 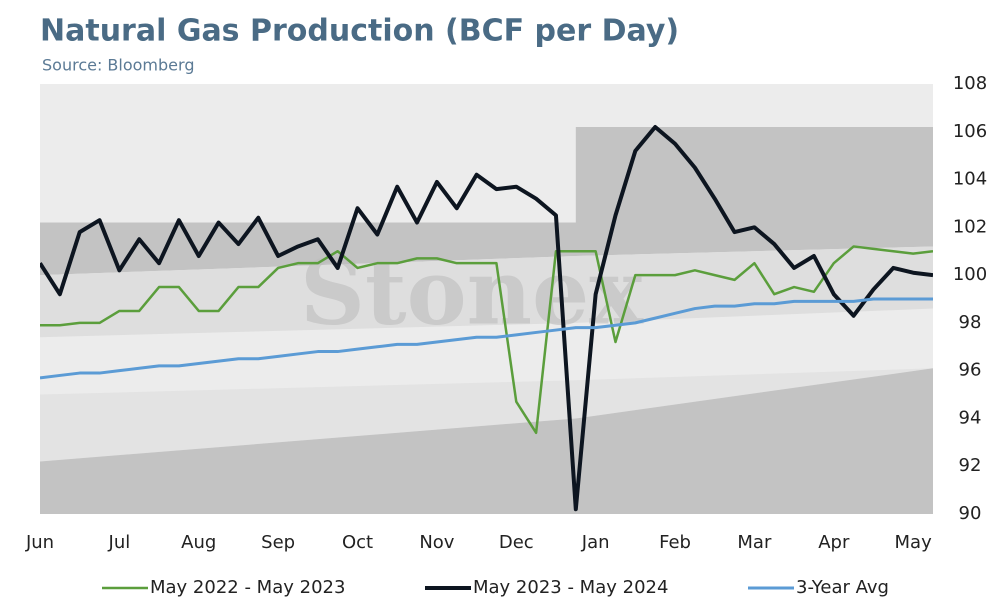 I want to click on x-tick-label: Oct, so click(x=357, y=542).